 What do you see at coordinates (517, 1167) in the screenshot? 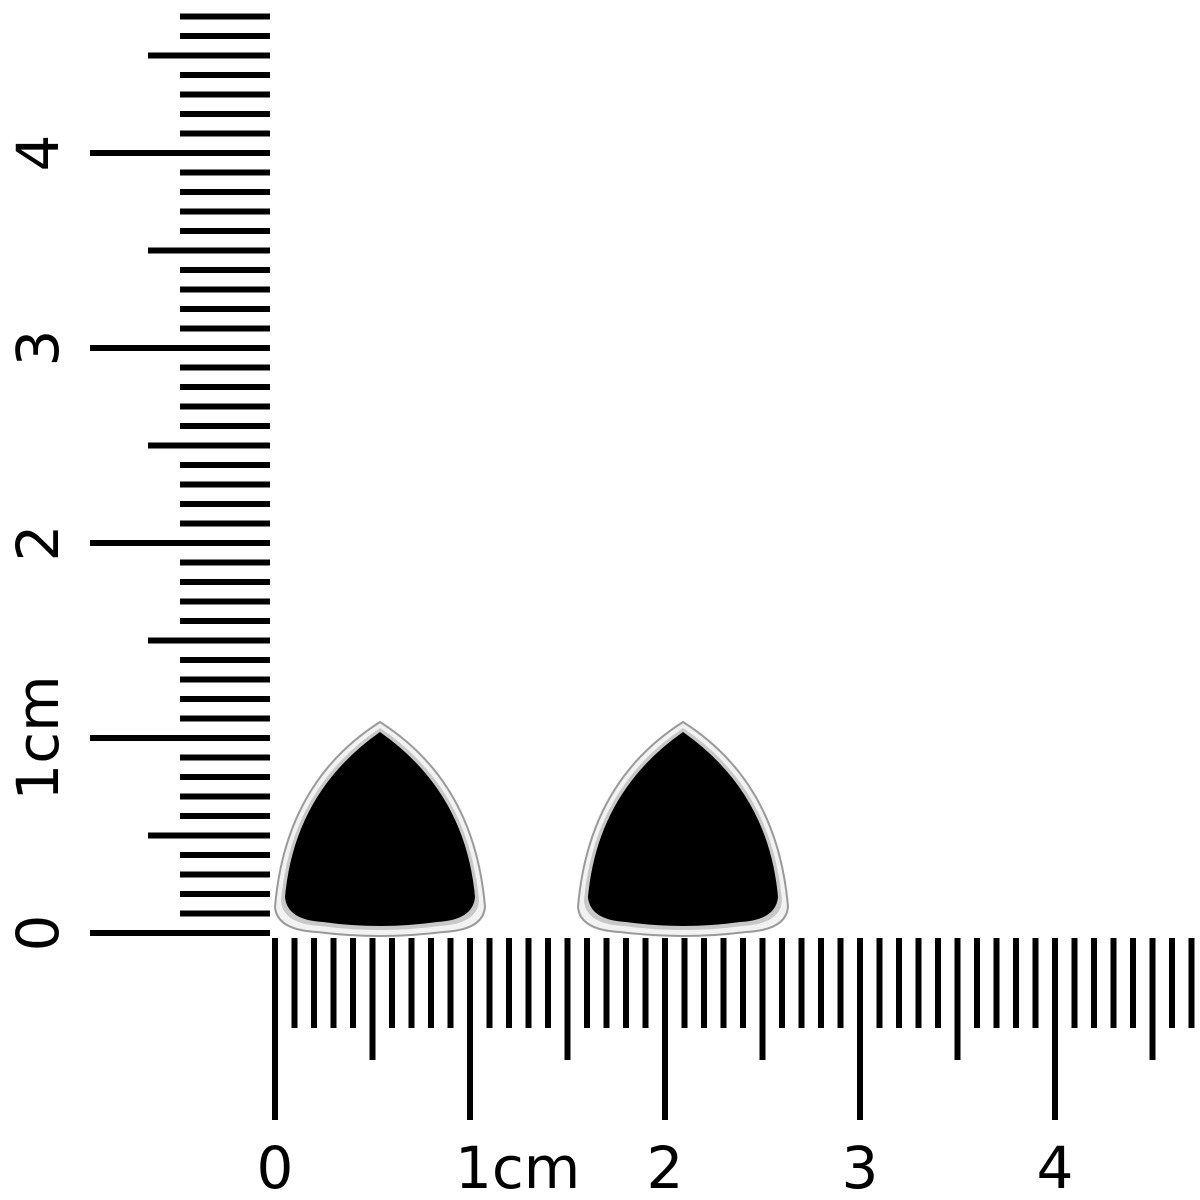
I see `horizontal-ruler-label: 1cm` at bounding box center [517, 1167].